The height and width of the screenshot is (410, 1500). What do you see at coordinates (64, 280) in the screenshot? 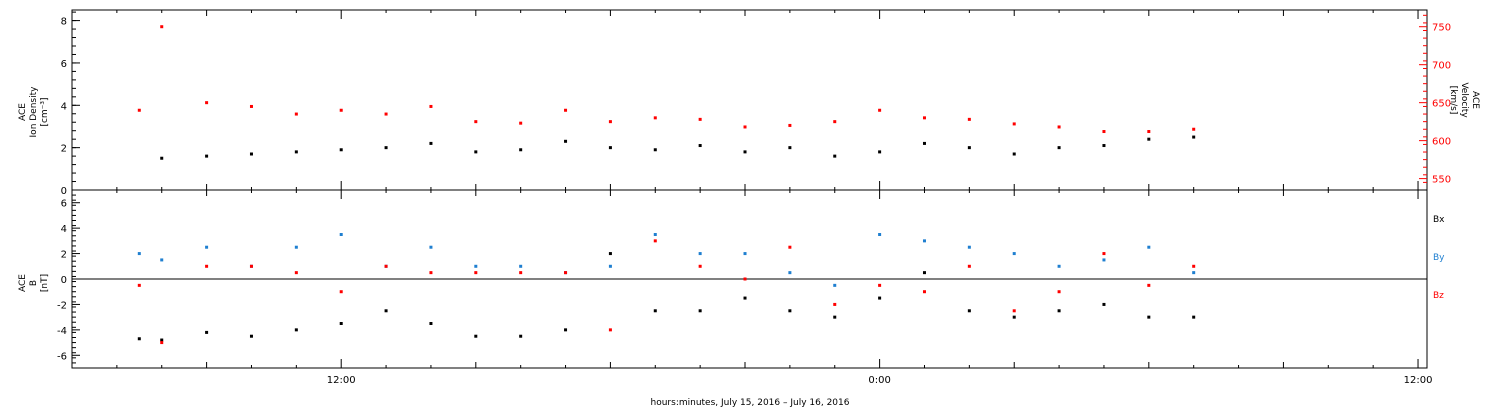
I see `bottom-left-tick-label: 0` at bounding box center [64, 280].